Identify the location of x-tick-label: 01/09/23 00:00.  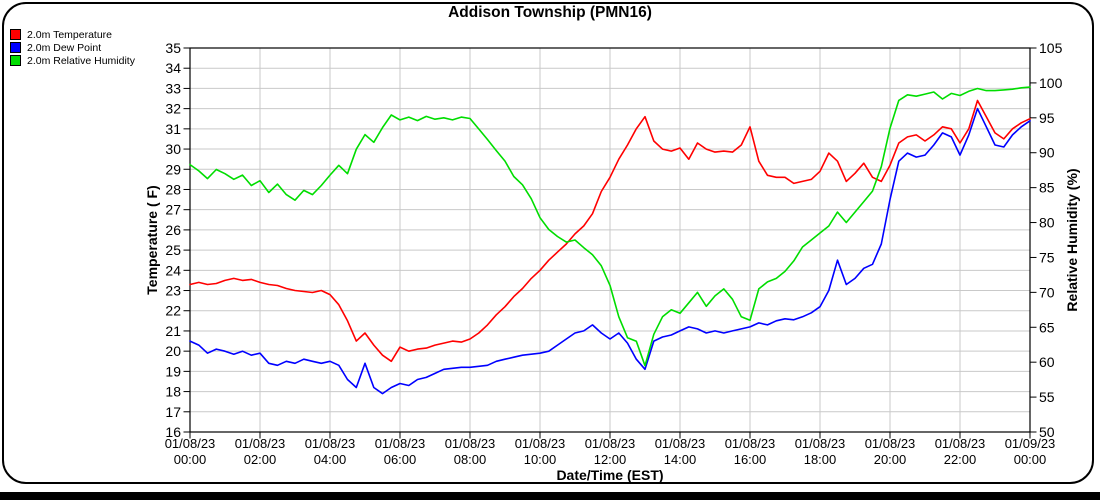
(1030, 451).